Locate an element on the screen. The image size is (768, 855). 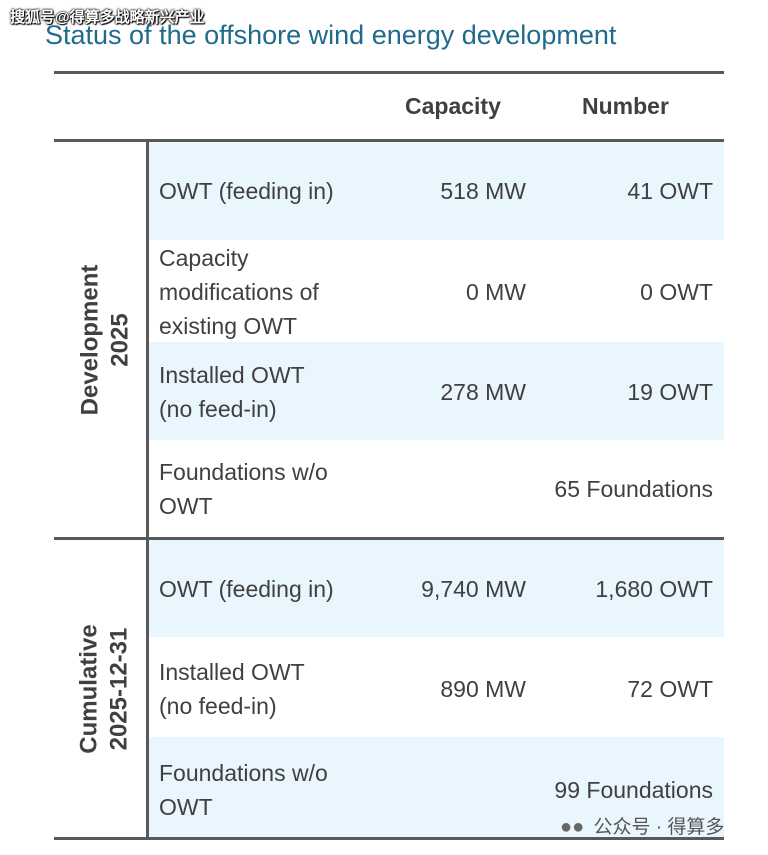
row-capacity: 9,740 MW is located at coordinates (473, 589).